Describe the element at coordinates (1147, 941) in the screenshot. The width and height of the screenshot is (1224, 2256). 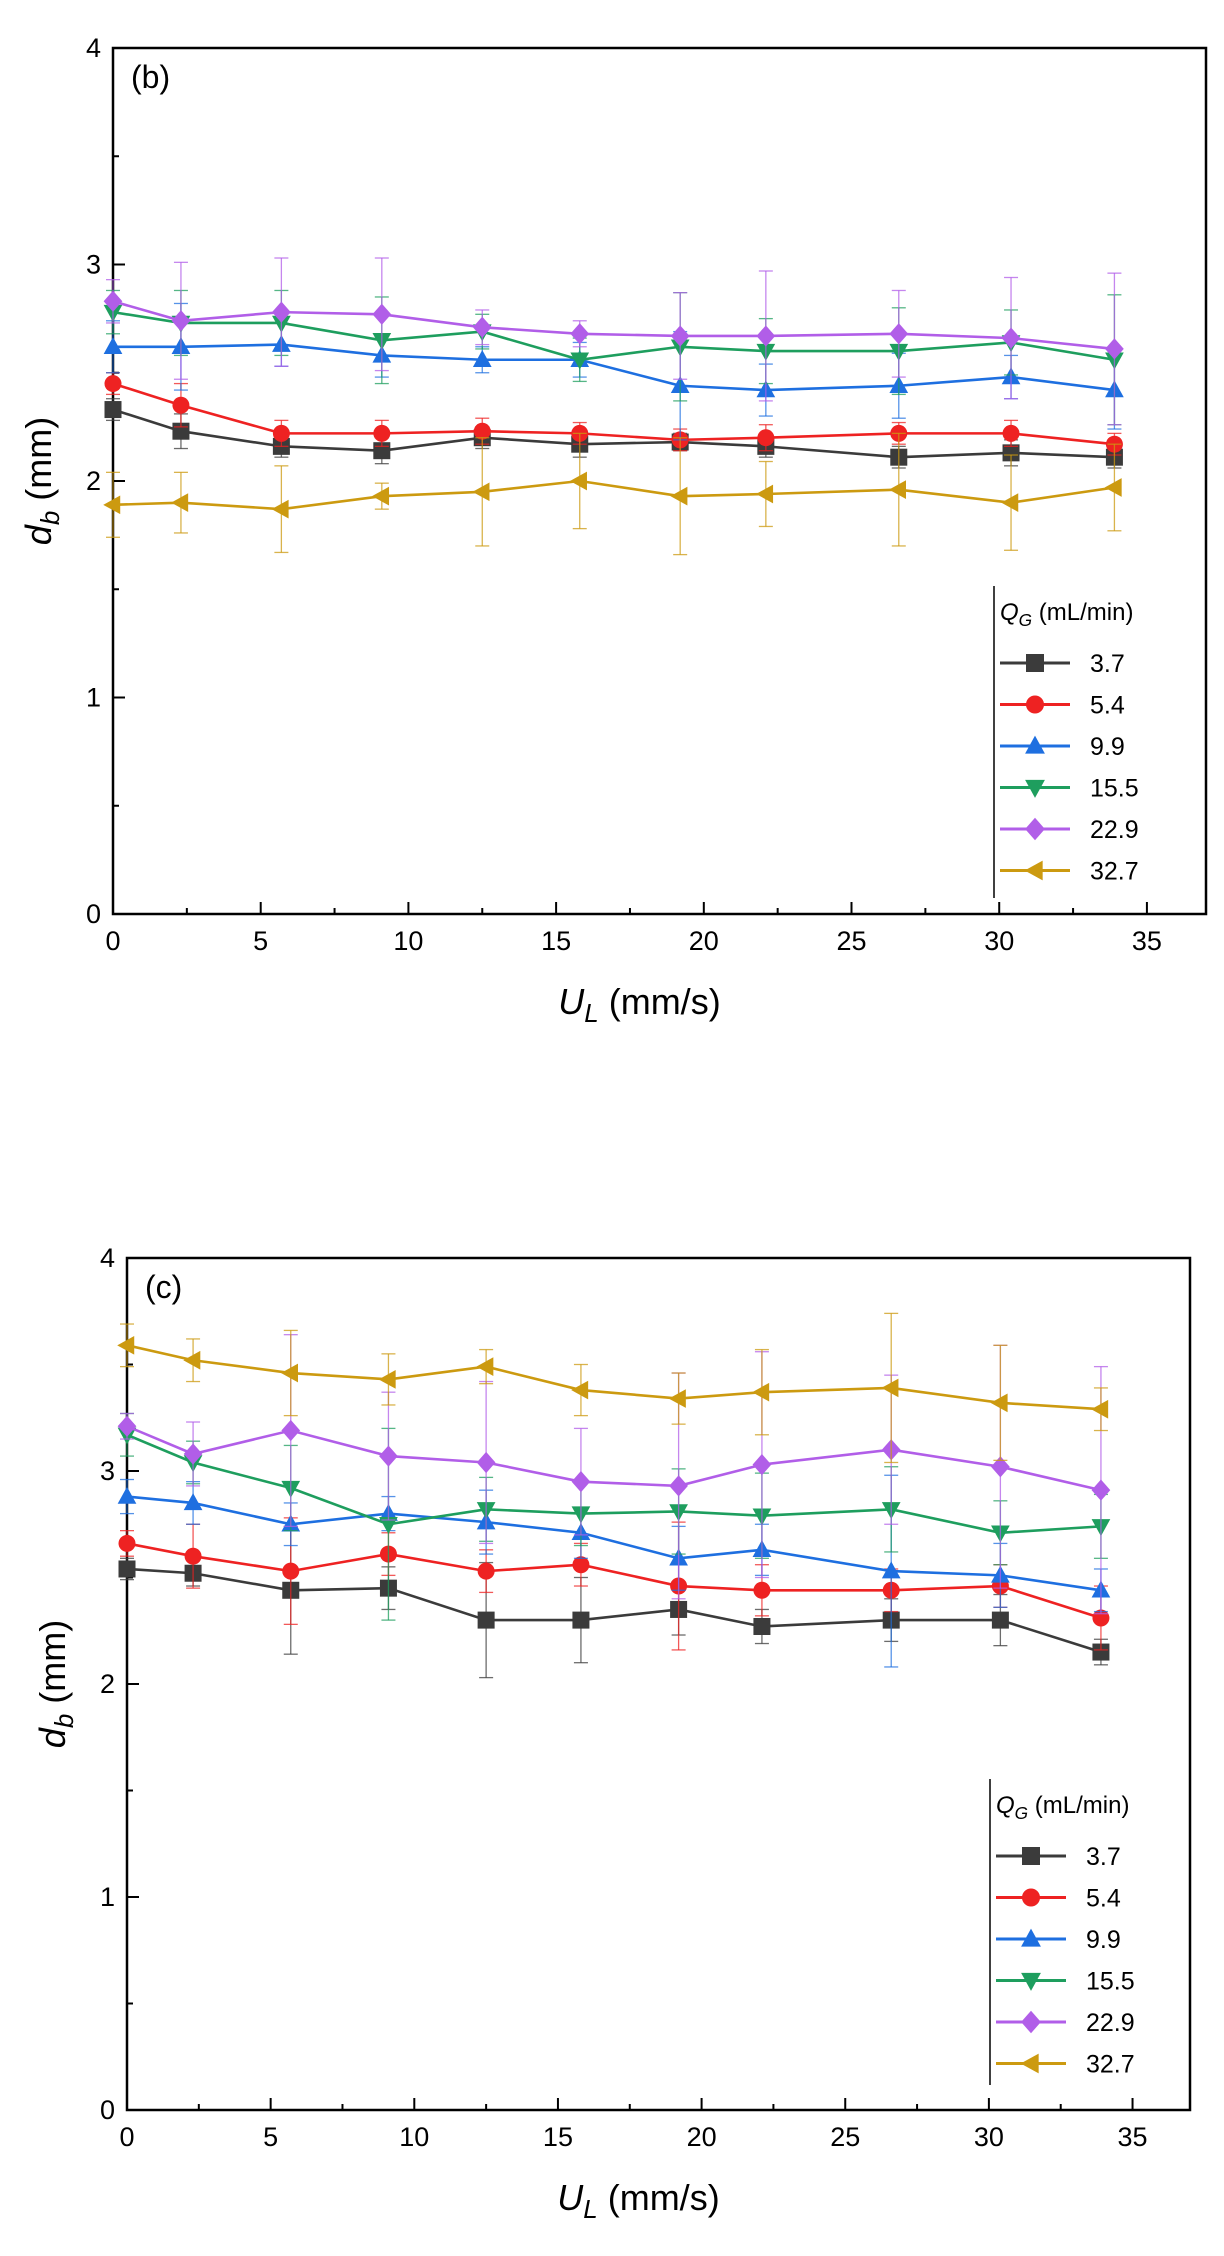
I see `x-tick-label: 35` at that location.